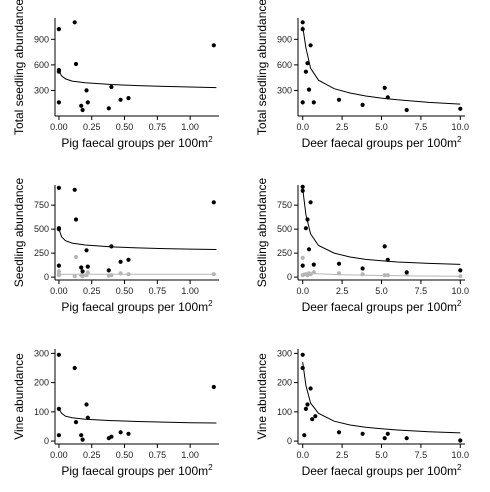  Describe the element at coordinates (41, 205) in the screenshot. I see `y-tick-label: 750` at that location.